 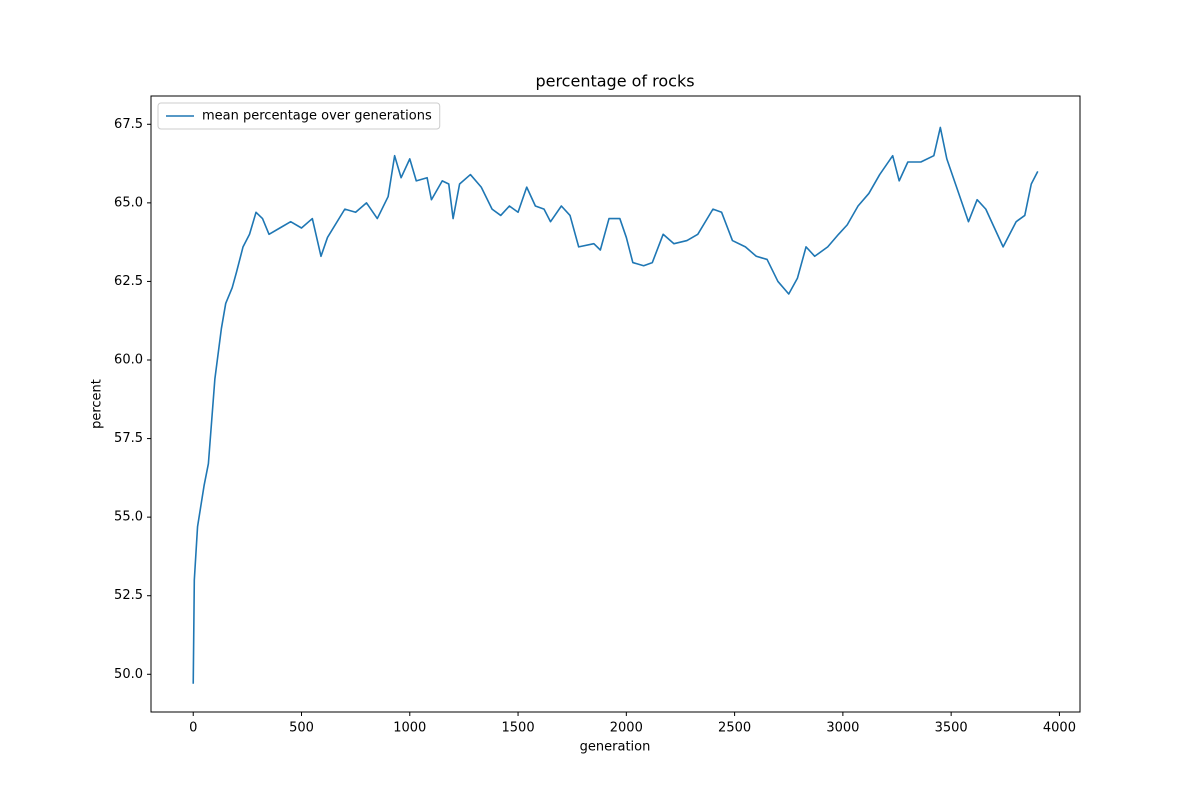 I want to click on x-tick-label: 0, so click(x=193, y=728).